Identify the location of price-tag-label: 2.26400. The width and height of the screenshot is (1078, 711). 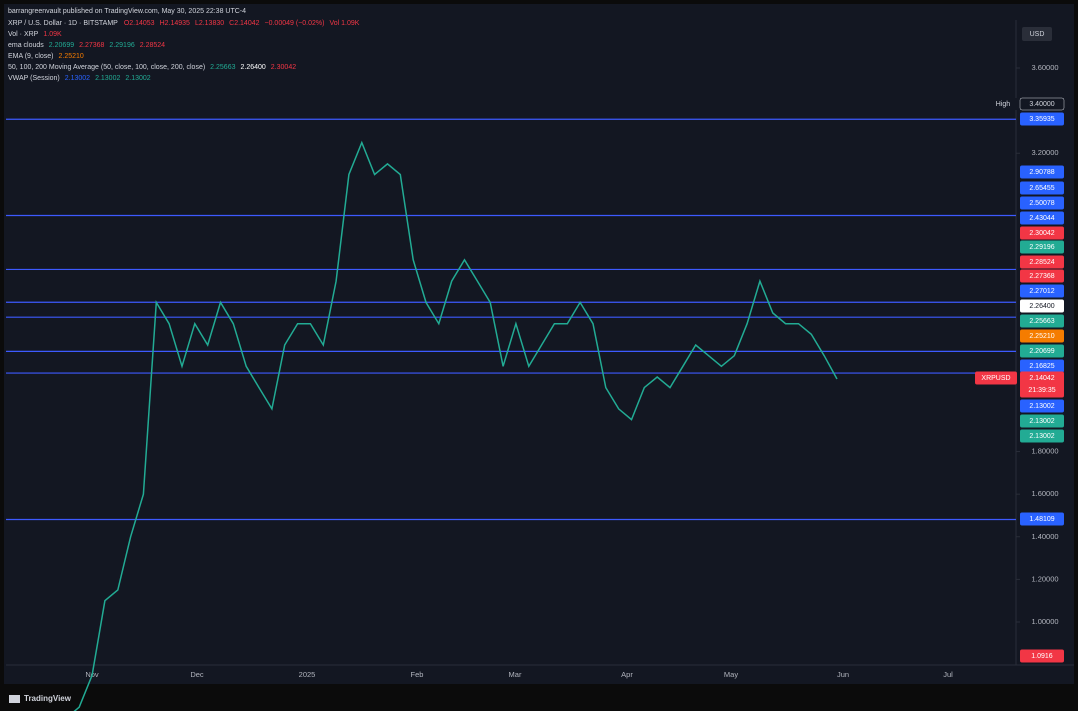
(1041, 306).